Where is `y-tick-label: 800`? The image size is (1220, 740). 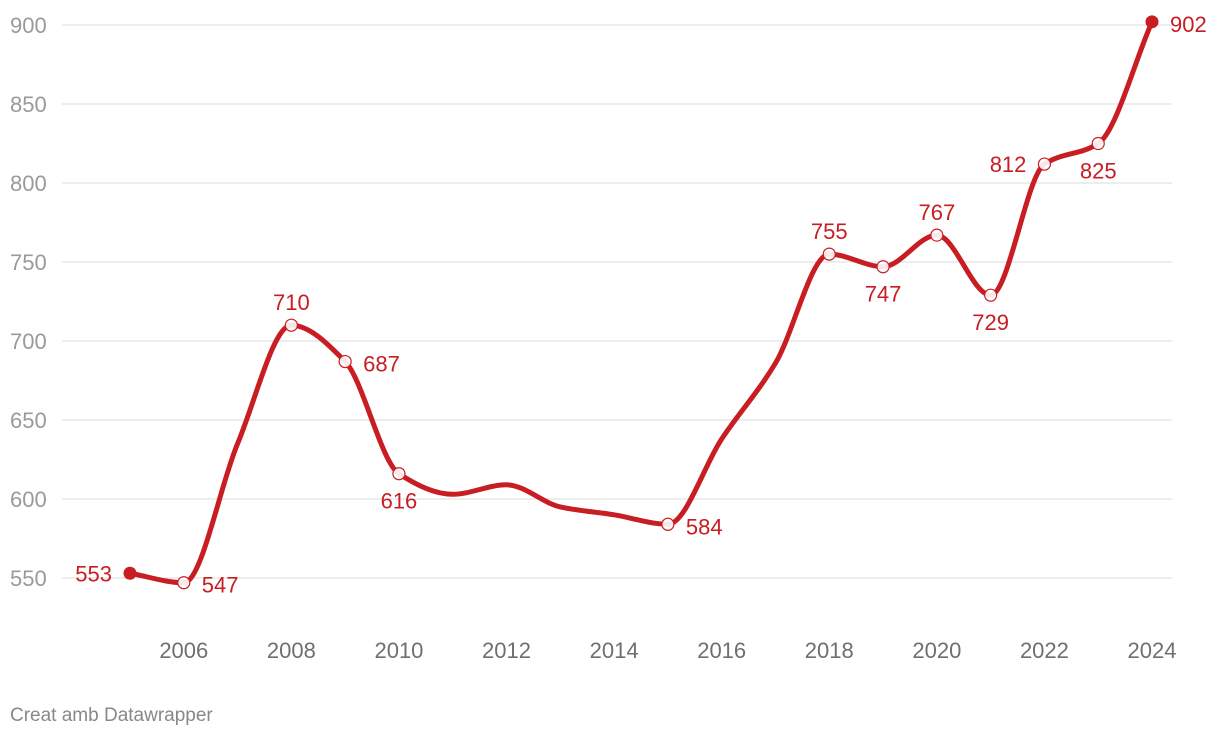
y-tick-label: 800 is located at coordinates (28, 183).